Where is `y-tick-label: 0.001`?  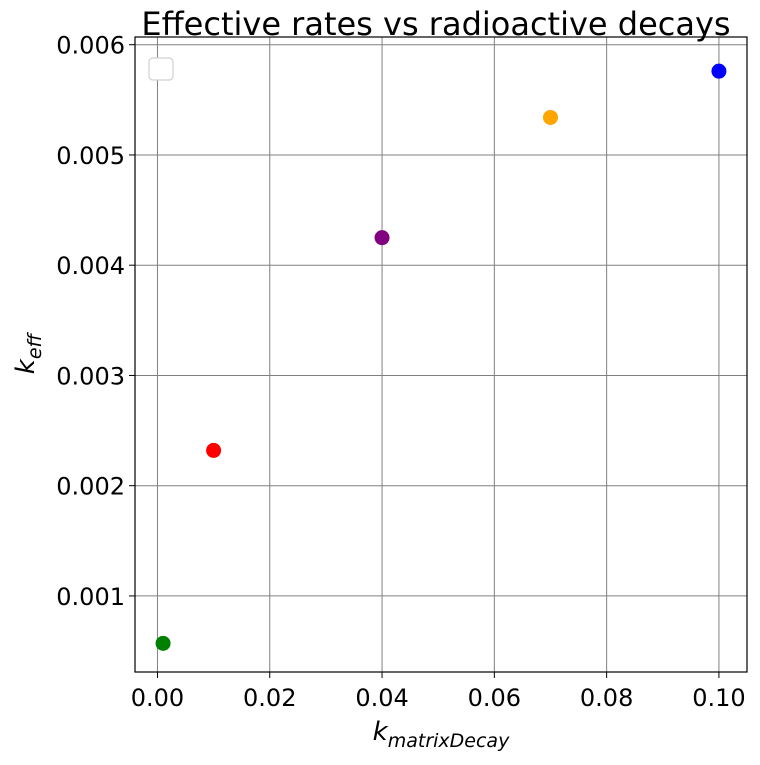
y-tick-label: 0.001 is located at coordinates (90, 597).